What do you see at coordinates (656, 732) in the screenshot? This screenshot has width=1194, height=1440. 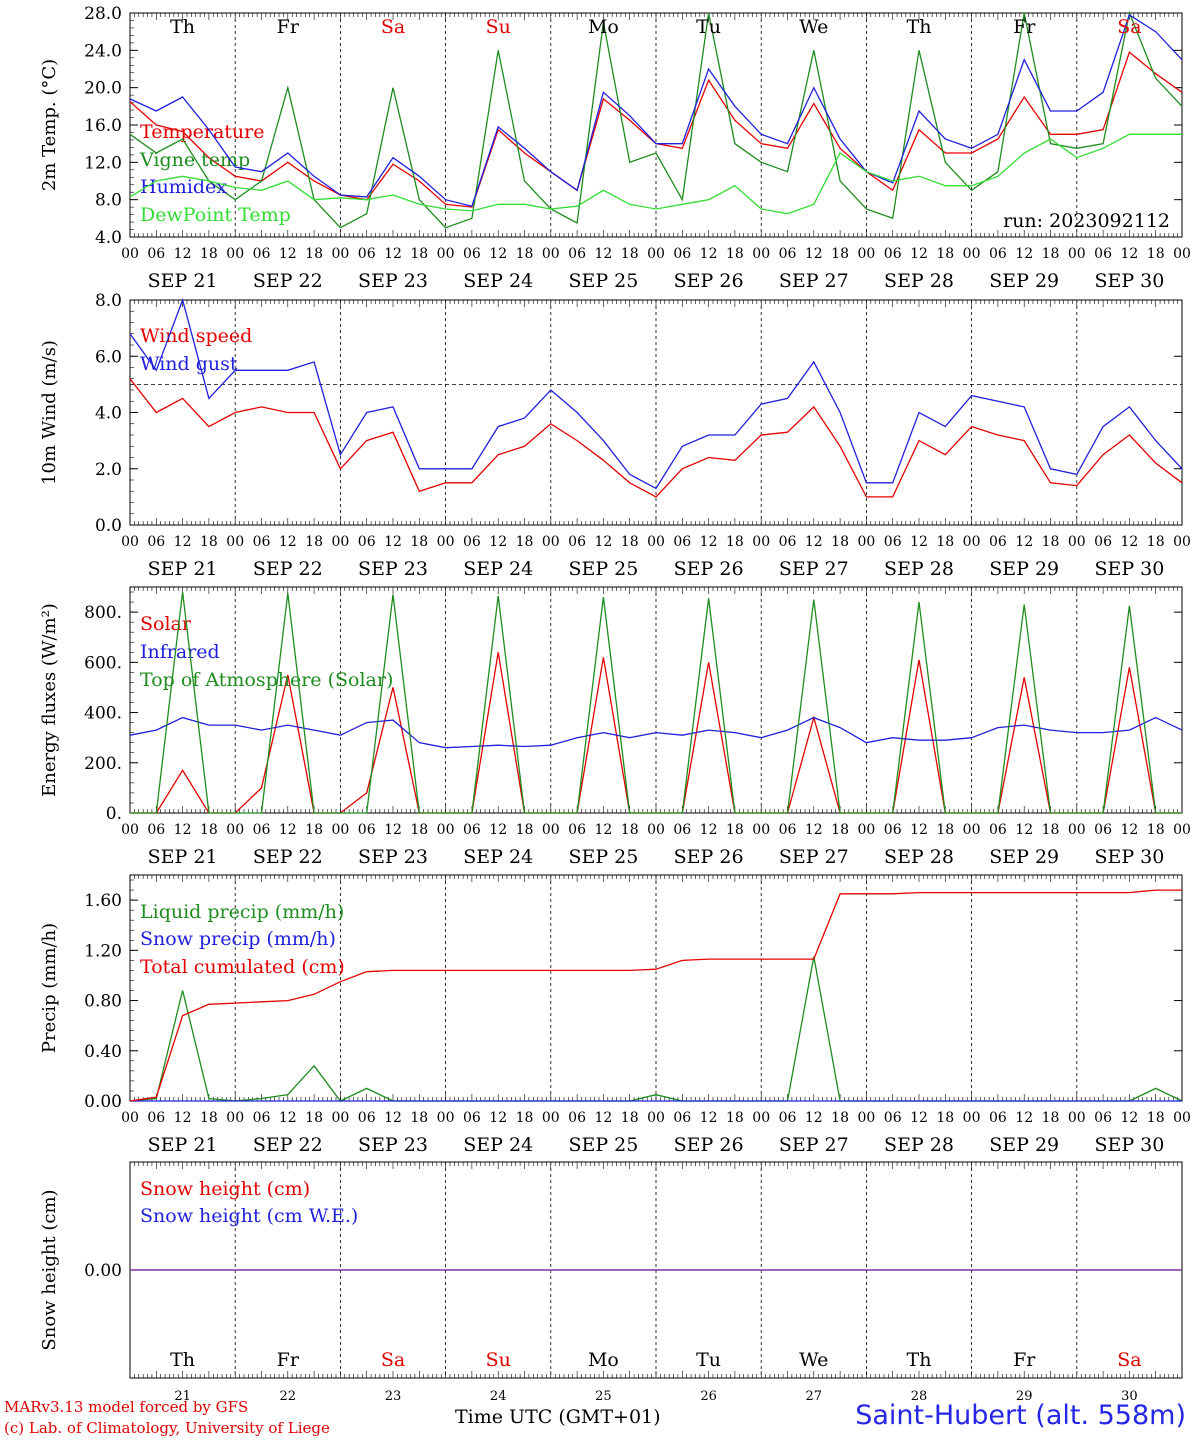 I see `series-line` at bounding box center [656, 732].